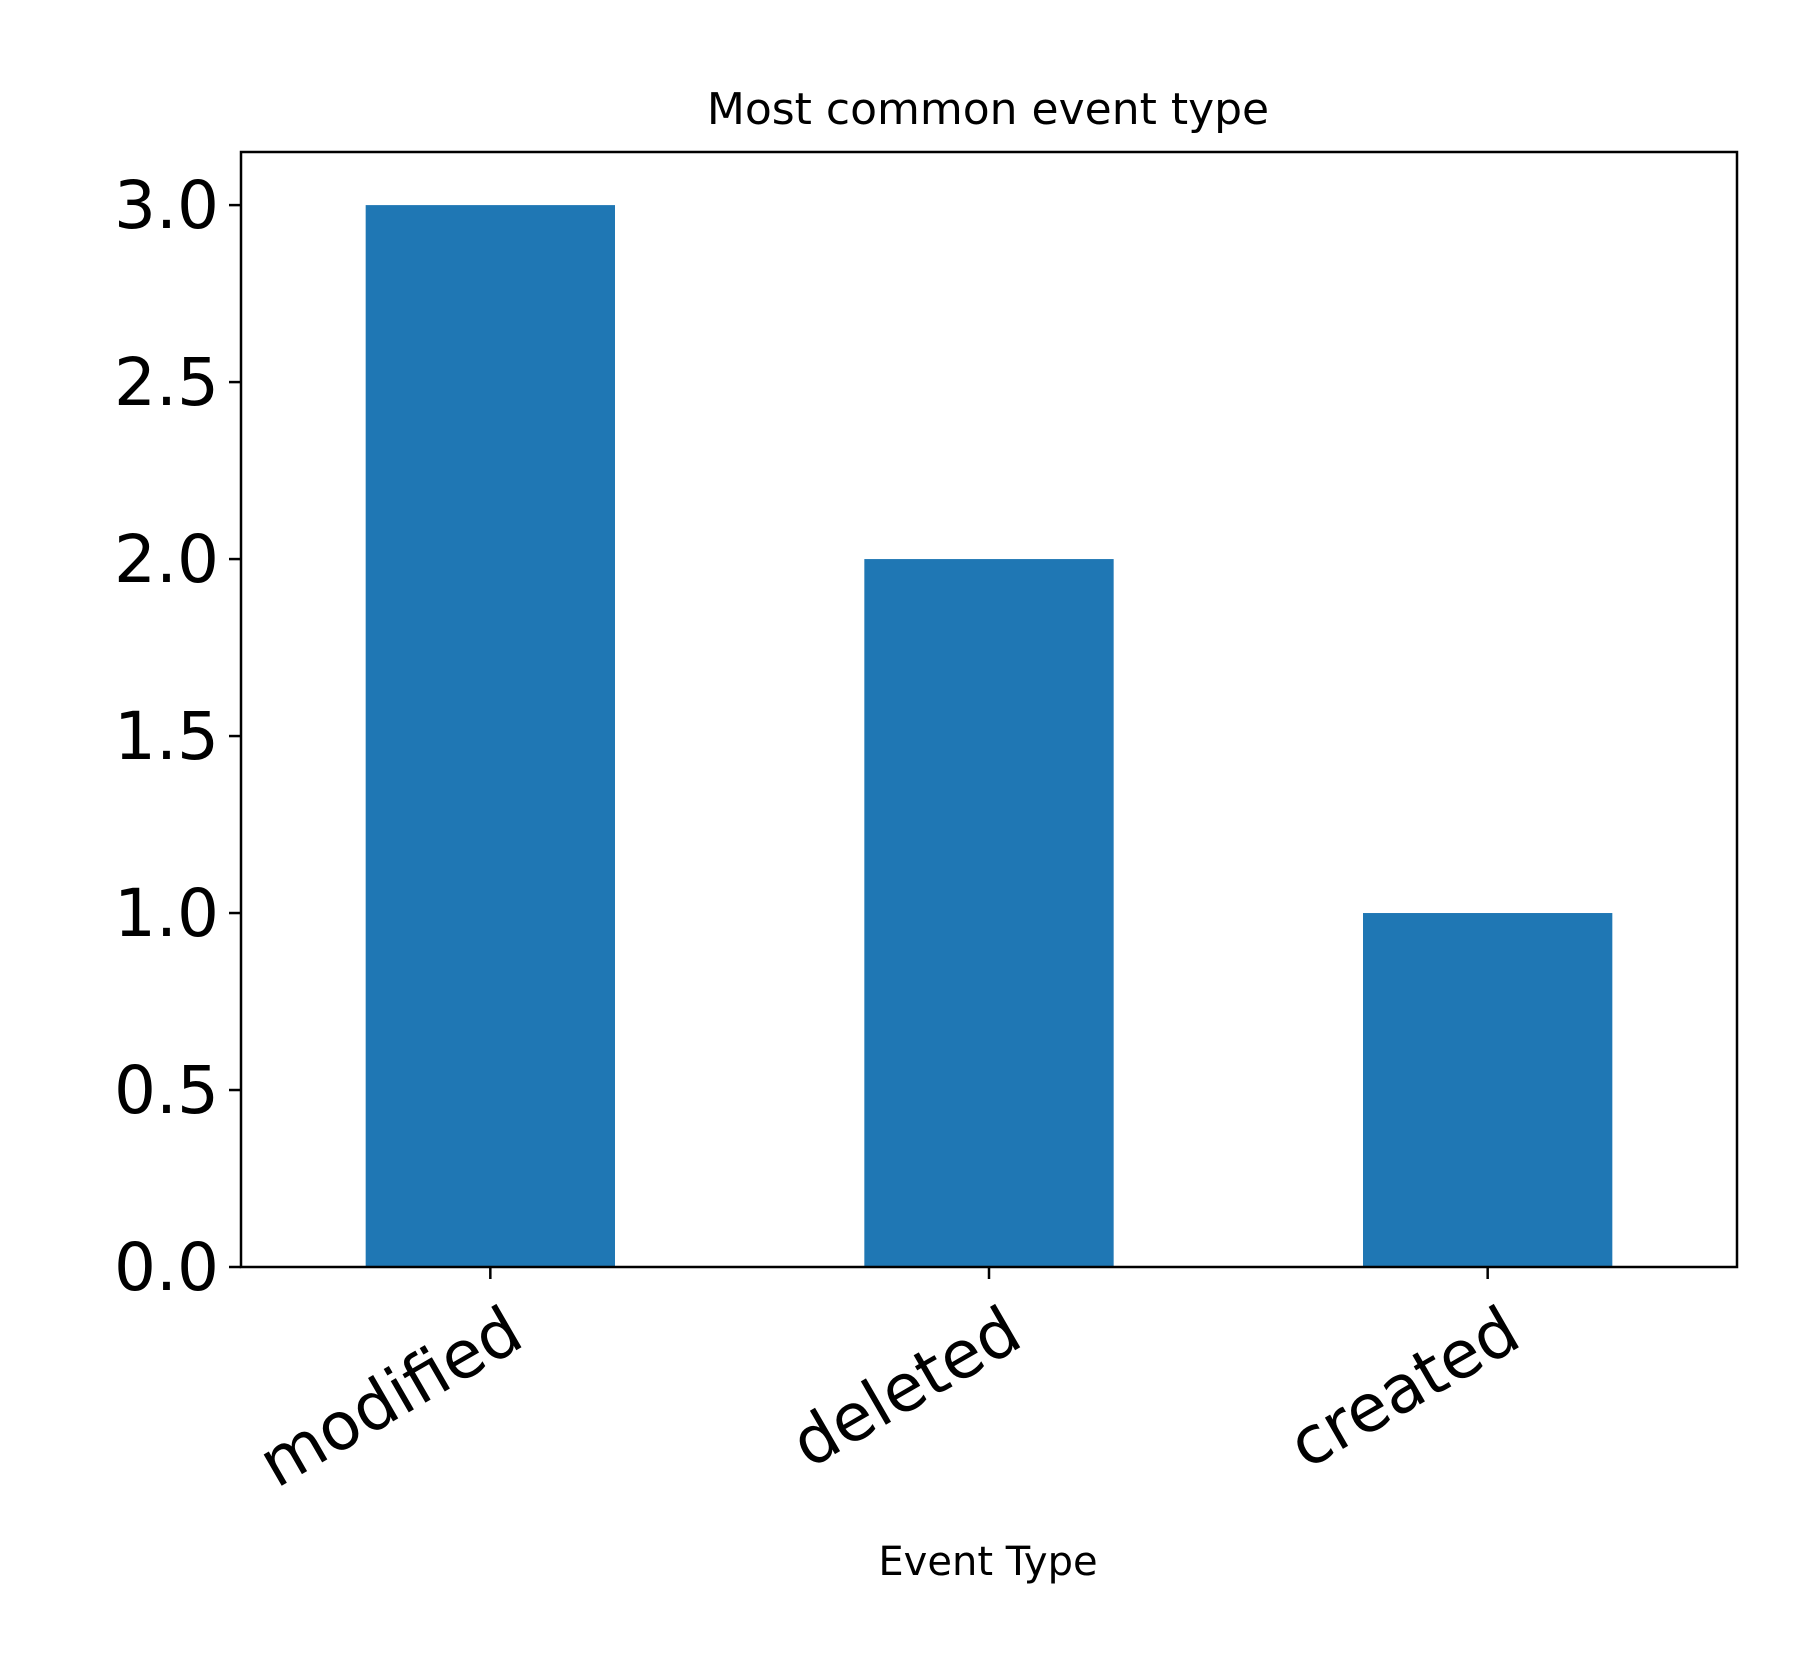 Image resolution: width=1816 pixels, height=1666 pixels. I want to click on y-tick-label: 2.5, so click(166, 382).